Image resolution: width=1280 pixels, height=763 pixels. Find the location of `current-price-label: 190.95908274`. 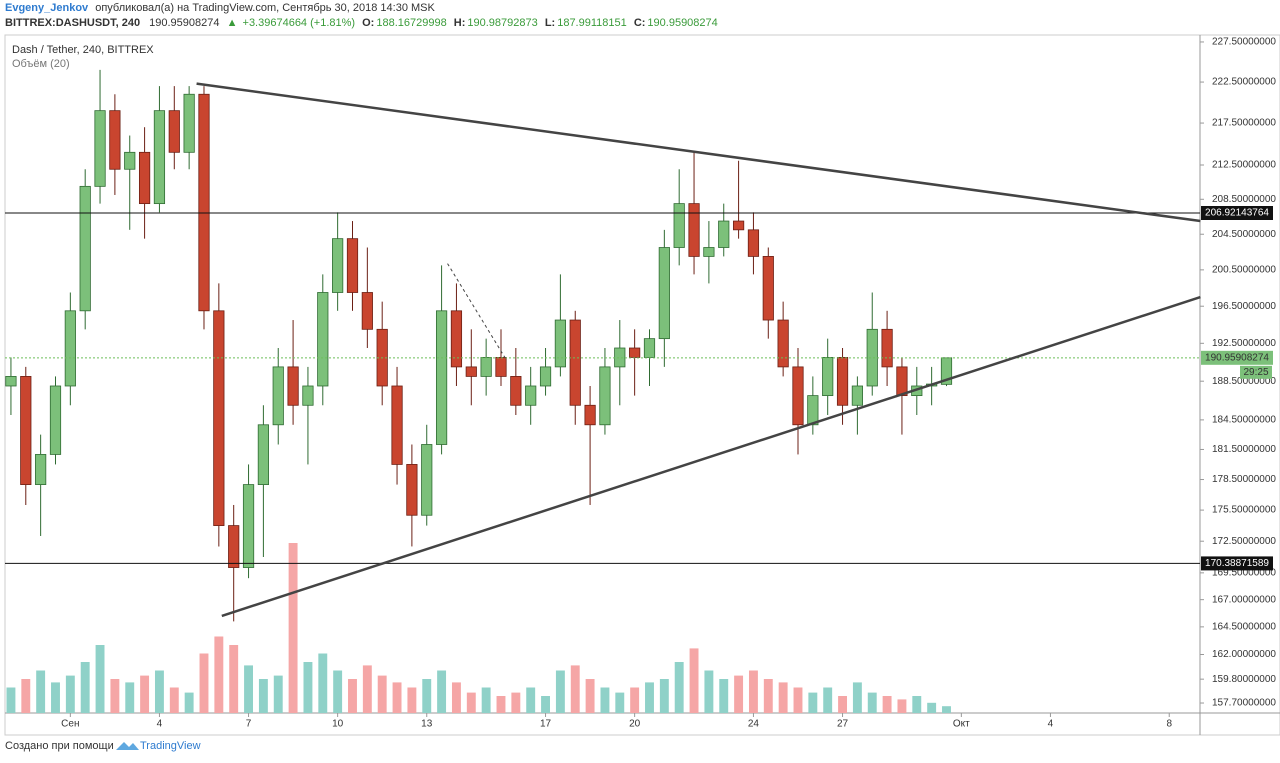

current-price-label: 190.95908274 is located at coordinates (1237, 357).